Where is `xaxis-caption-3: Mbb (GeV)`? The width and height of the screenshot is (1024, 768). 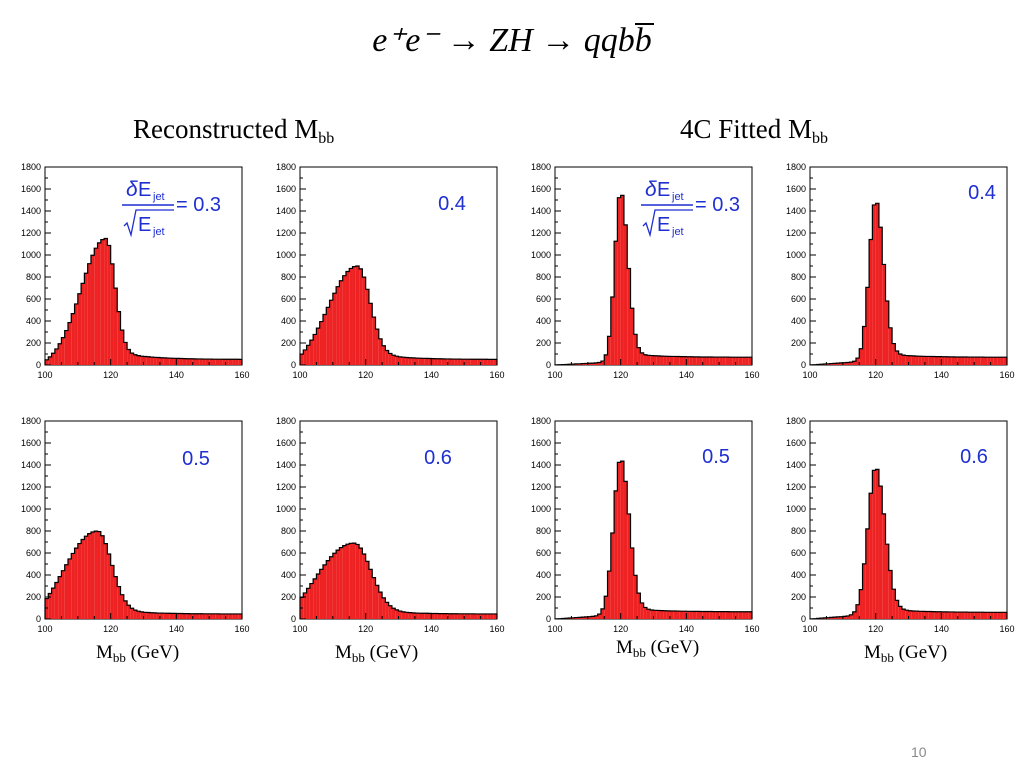
xaxis-caption-3: Mbb (GeV) is located at coordinates (658, 648).